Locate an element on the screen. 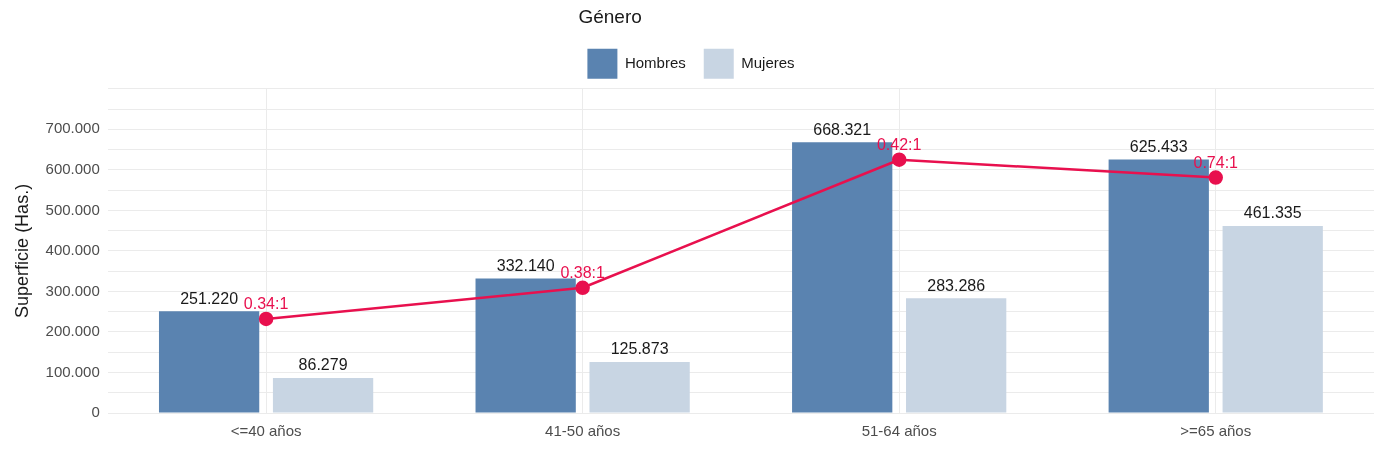 The height and width of the screenshot is (459, 1392). x-tick-label: >=65 años is located at coordinates (1216, 431).